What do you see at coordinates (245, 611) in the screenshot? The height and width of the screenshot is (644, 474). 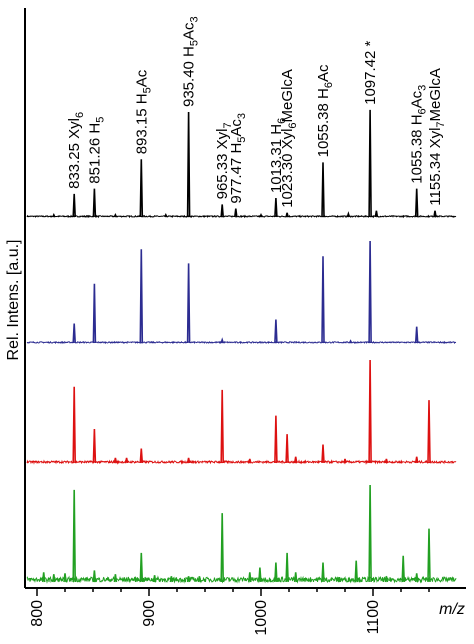 I see `x-axis: 800 900 1000 1100` at bounding box center [245, 611].